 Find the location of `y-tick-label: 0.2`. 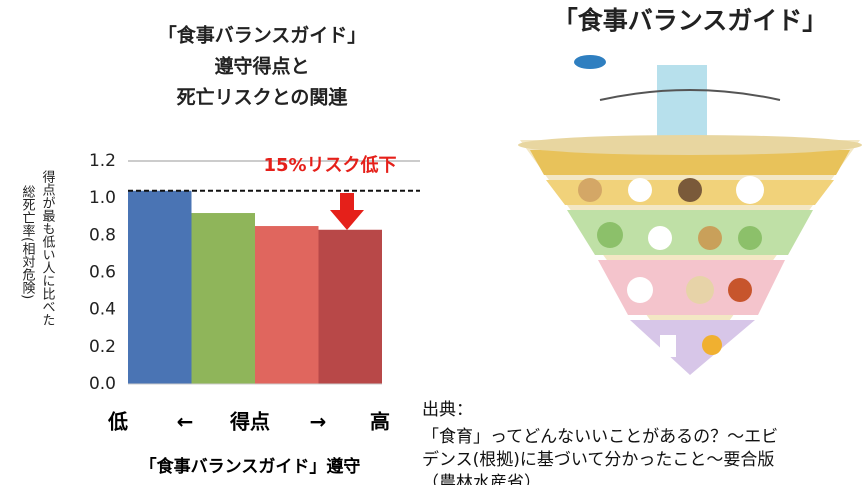

y-tick-label: 0.2 is located at coordinates (102, 347).